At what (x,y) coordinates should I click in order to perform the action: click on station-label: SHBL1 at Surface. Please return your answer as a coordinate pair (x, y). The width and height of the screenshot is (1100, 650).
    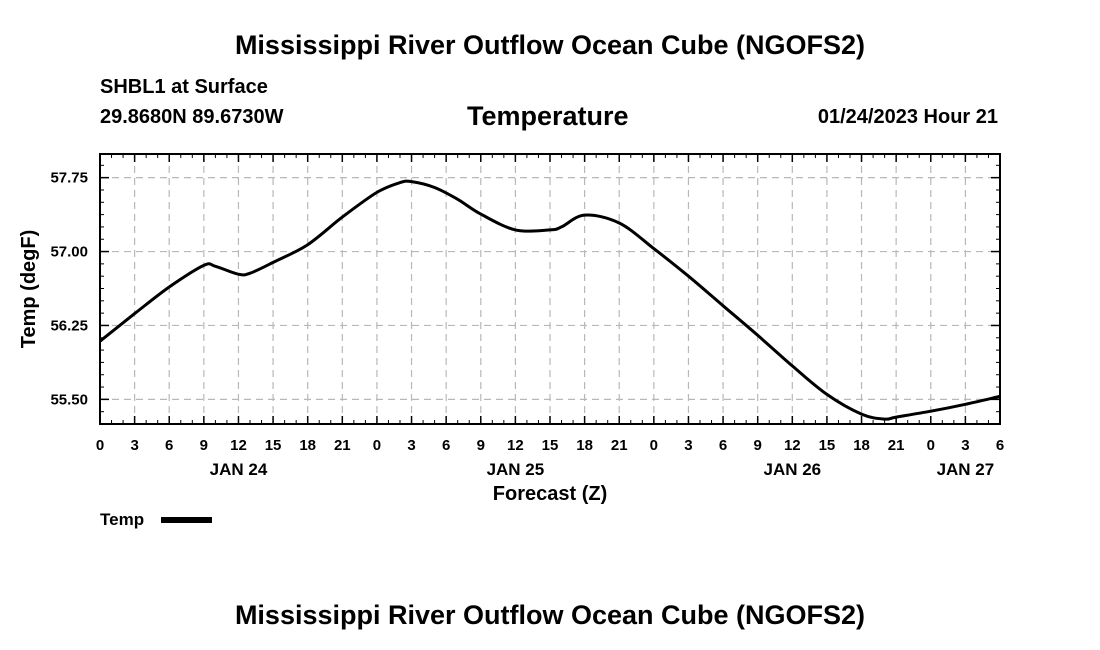
    Looking at the image, I should click on (184, 87).